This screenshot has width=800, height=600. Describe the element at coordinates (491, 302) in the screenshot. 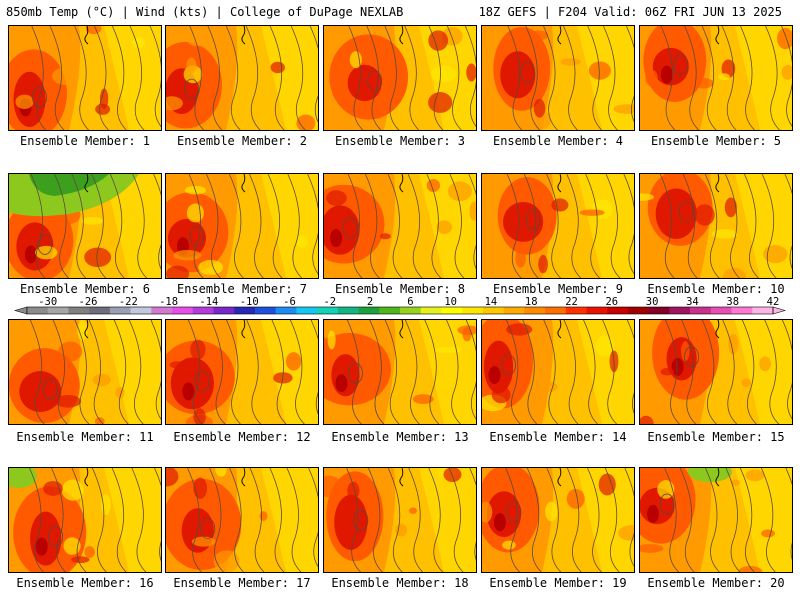

I see `colorbar-tick-label: 14` at that location.